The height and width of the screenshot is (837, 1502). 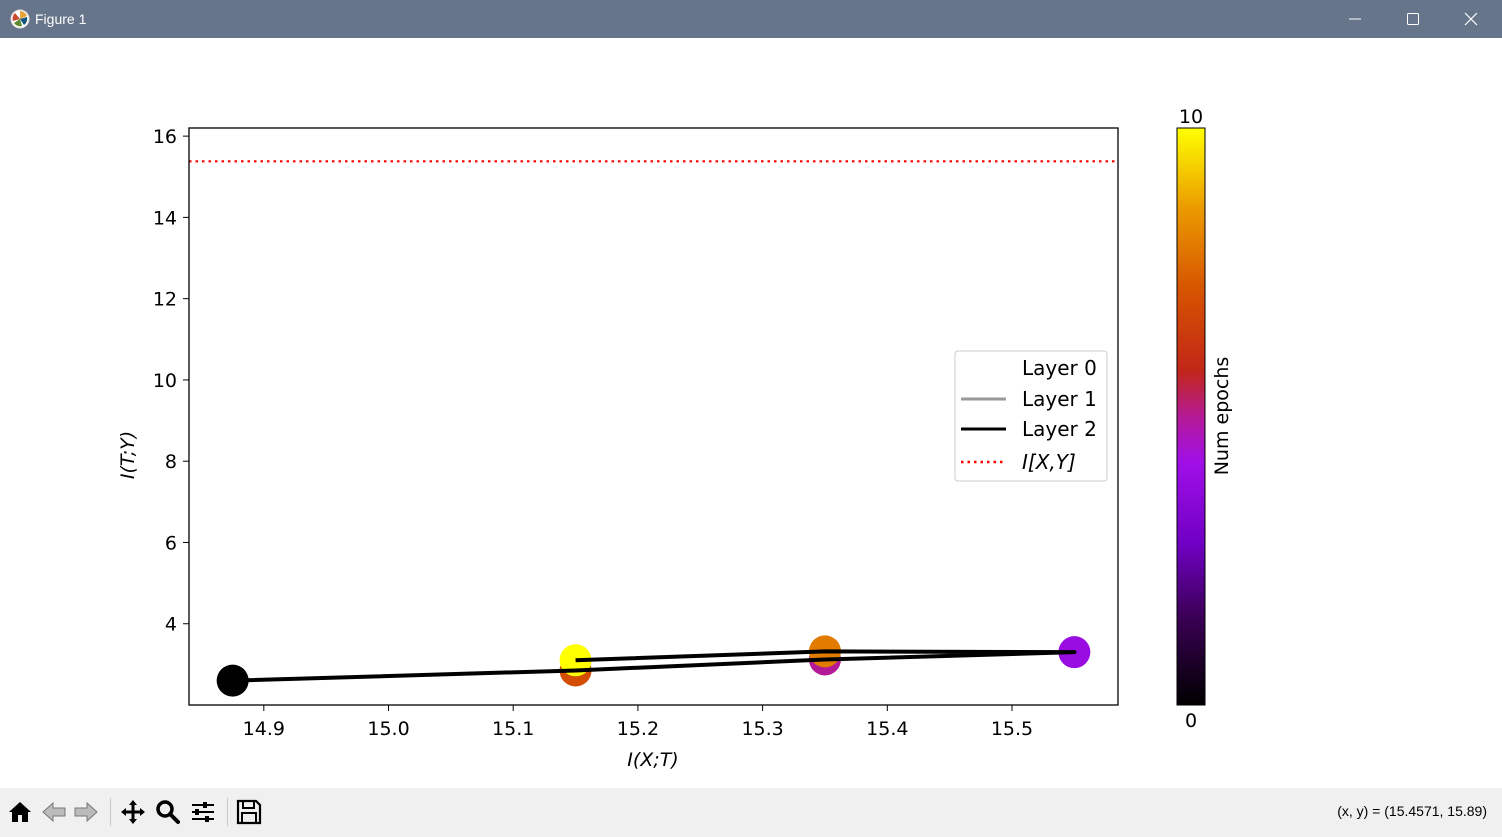 I want to click on back-arrow-icon, so click(x=54, y=812).